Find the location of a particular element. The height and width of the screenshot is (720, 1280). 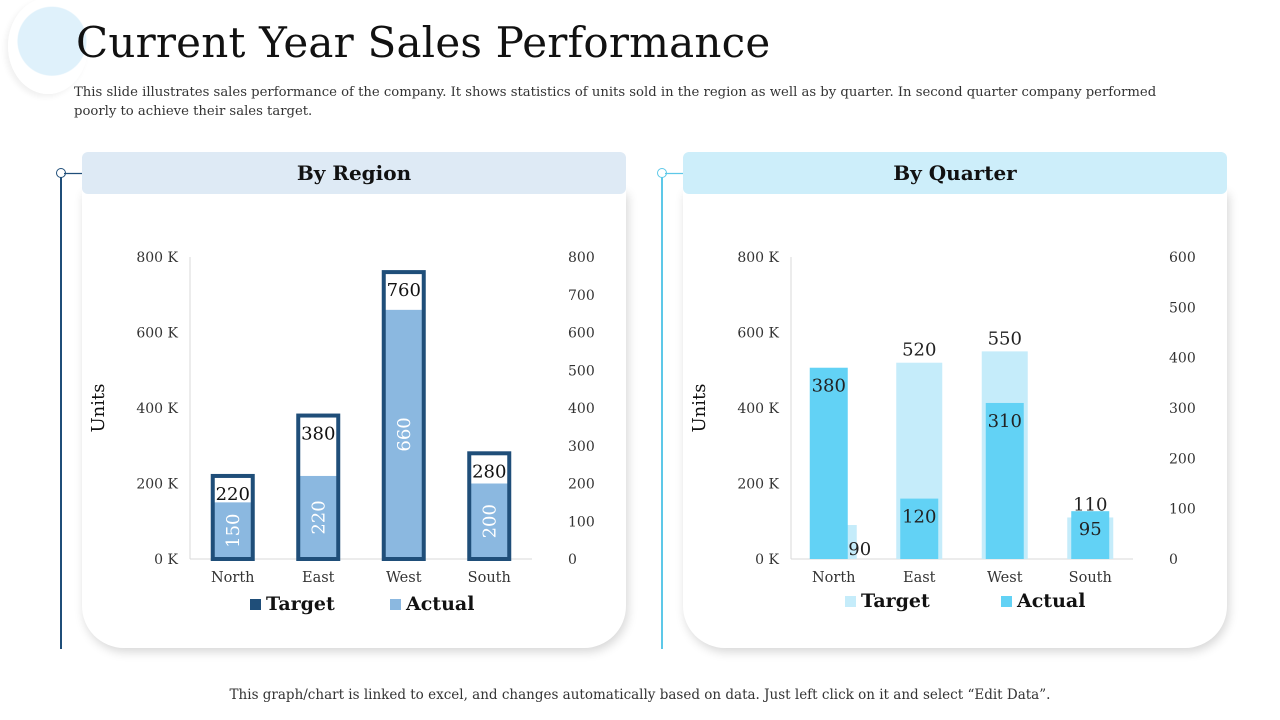

actual-value-label: 220 is located at coordinates (318, 517).